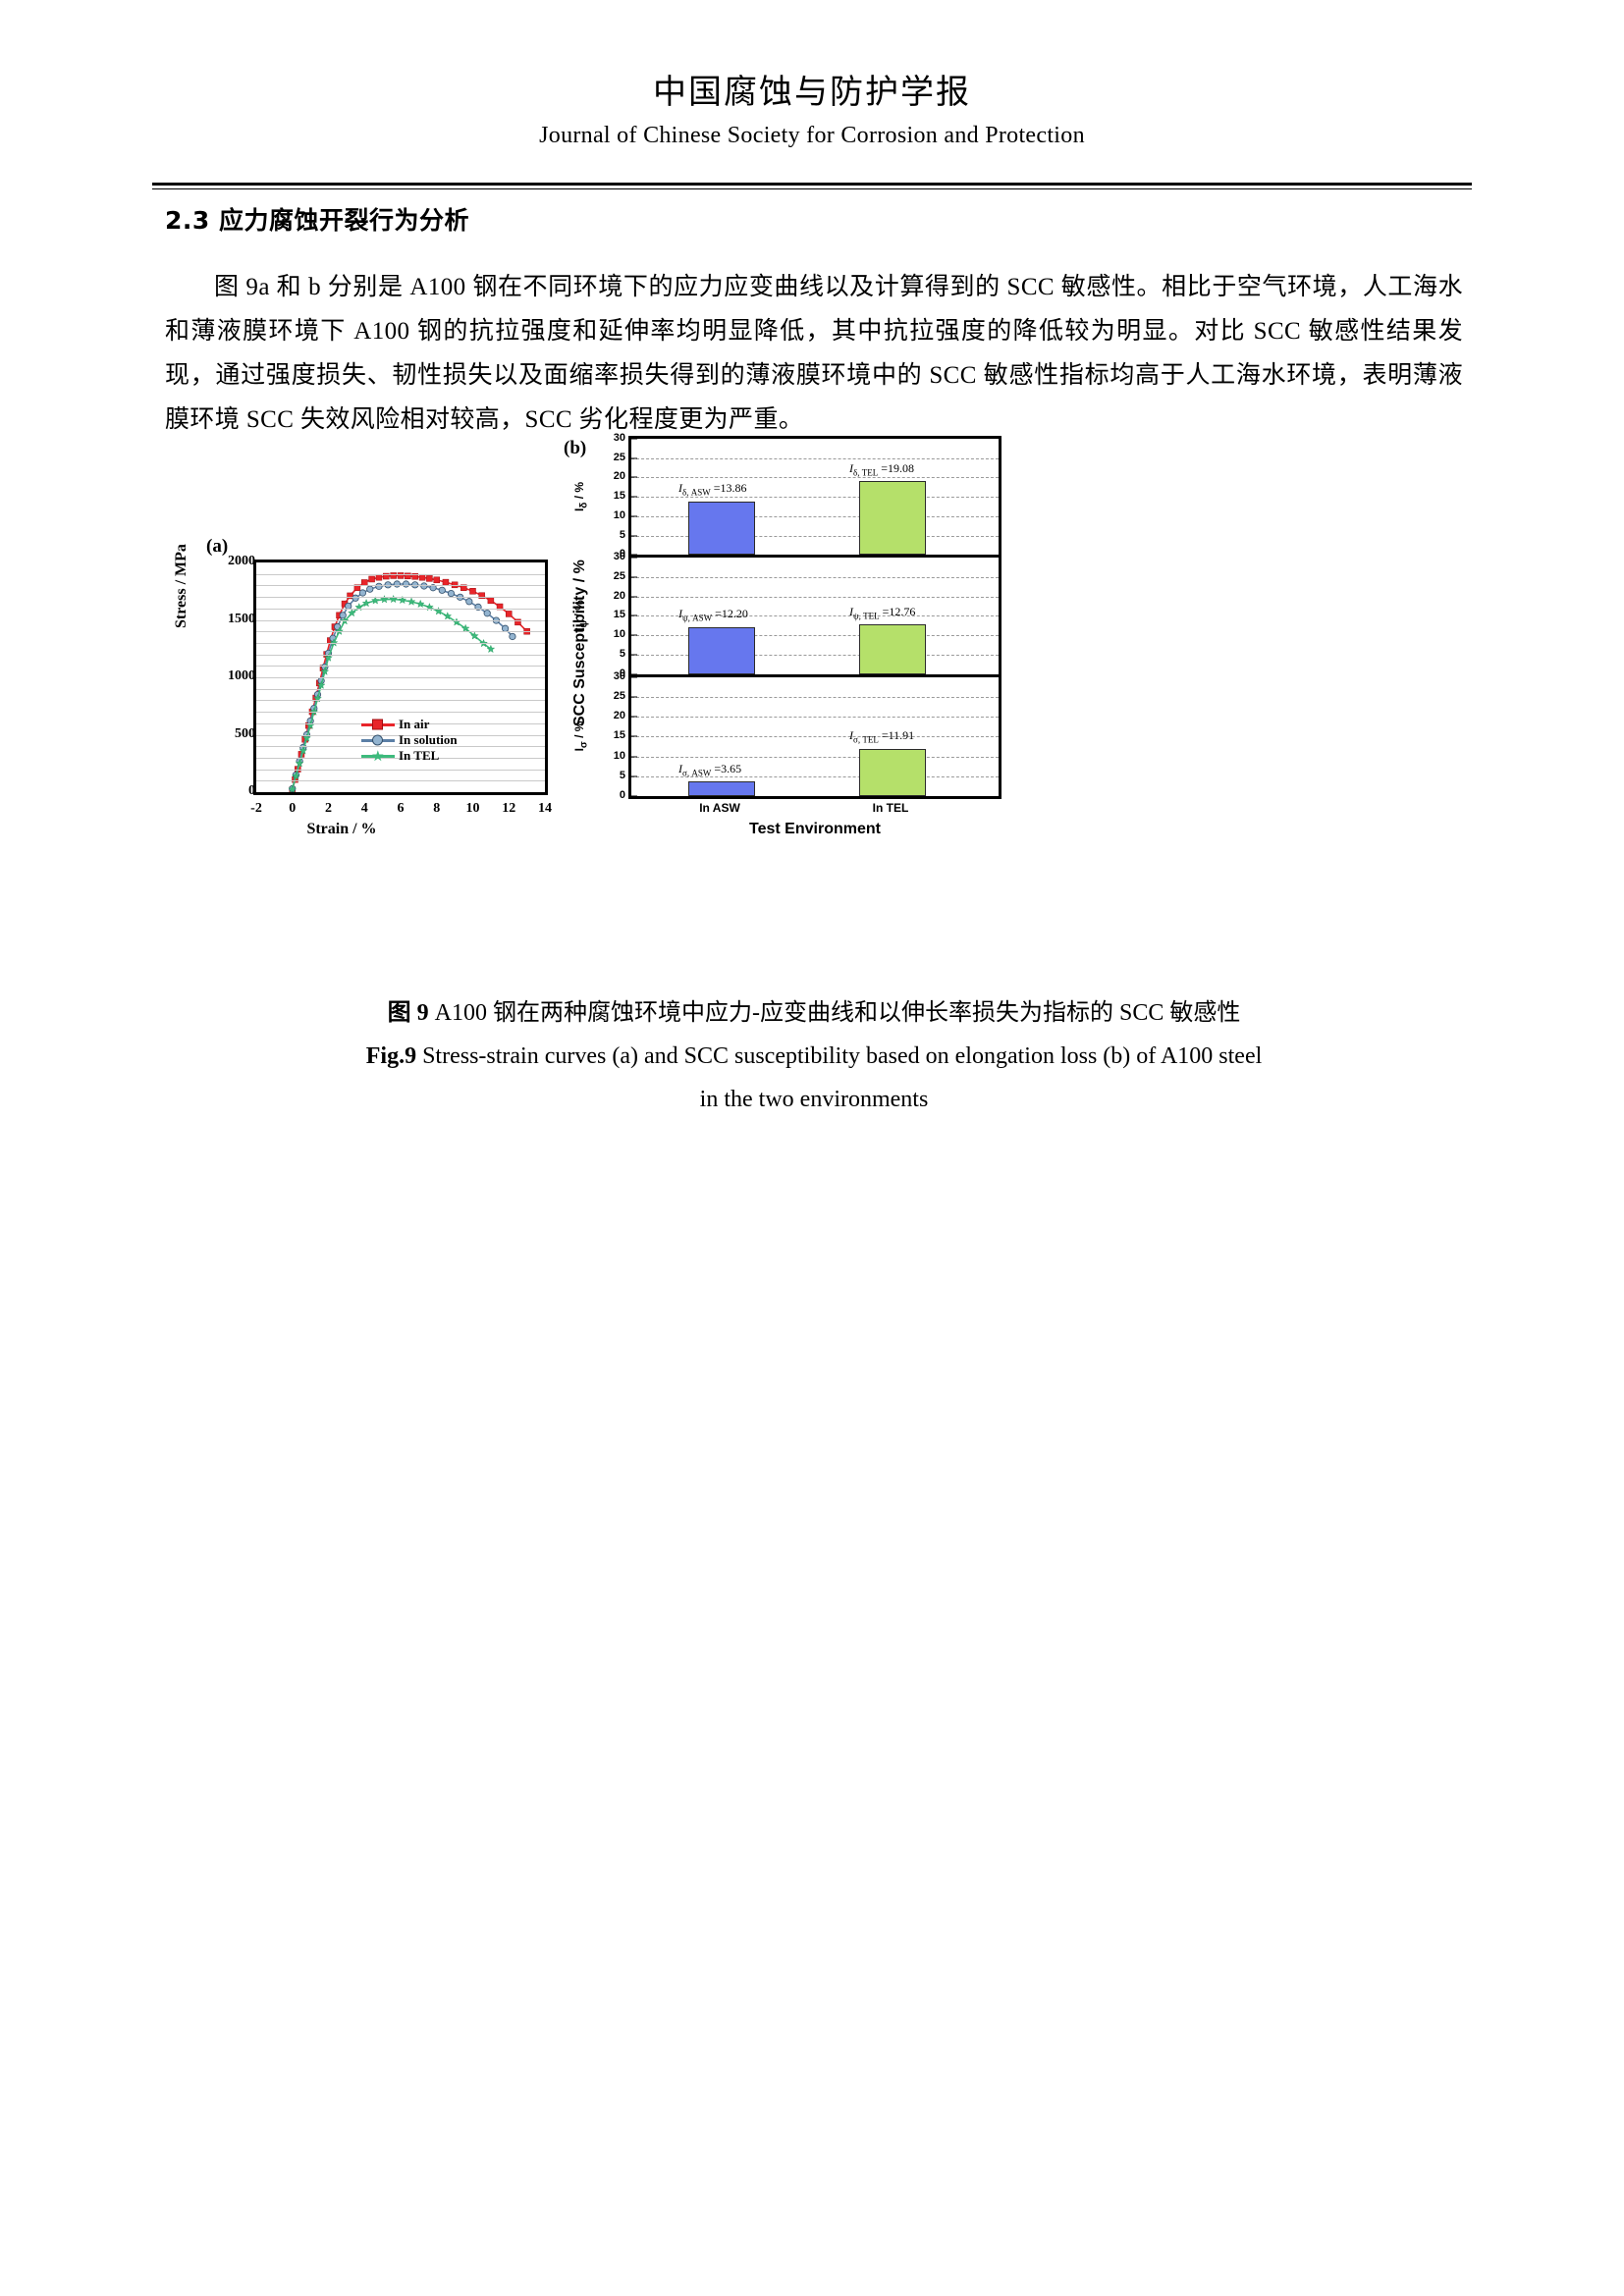  Describe the element at coordinates (619, 596) in the screenshot. I see `y-axis-tick-label: 20` at that location.